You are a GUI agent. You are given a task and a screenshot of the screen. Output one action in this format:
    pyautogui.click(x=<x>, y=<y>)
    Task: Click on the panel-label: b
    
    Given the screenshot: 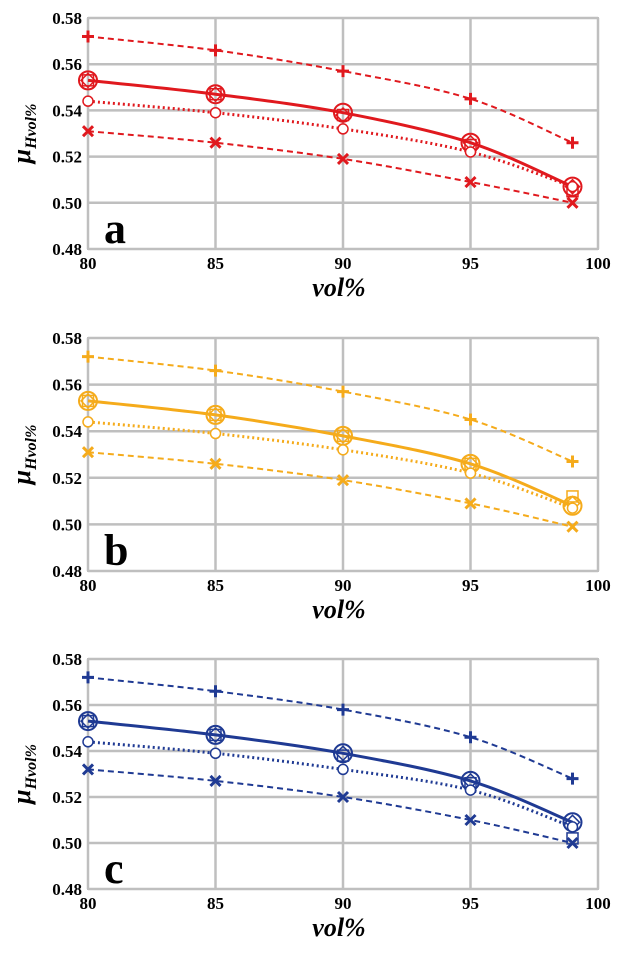 What is the action you would take?
    pyautogui.click(x=116, y=550)
    